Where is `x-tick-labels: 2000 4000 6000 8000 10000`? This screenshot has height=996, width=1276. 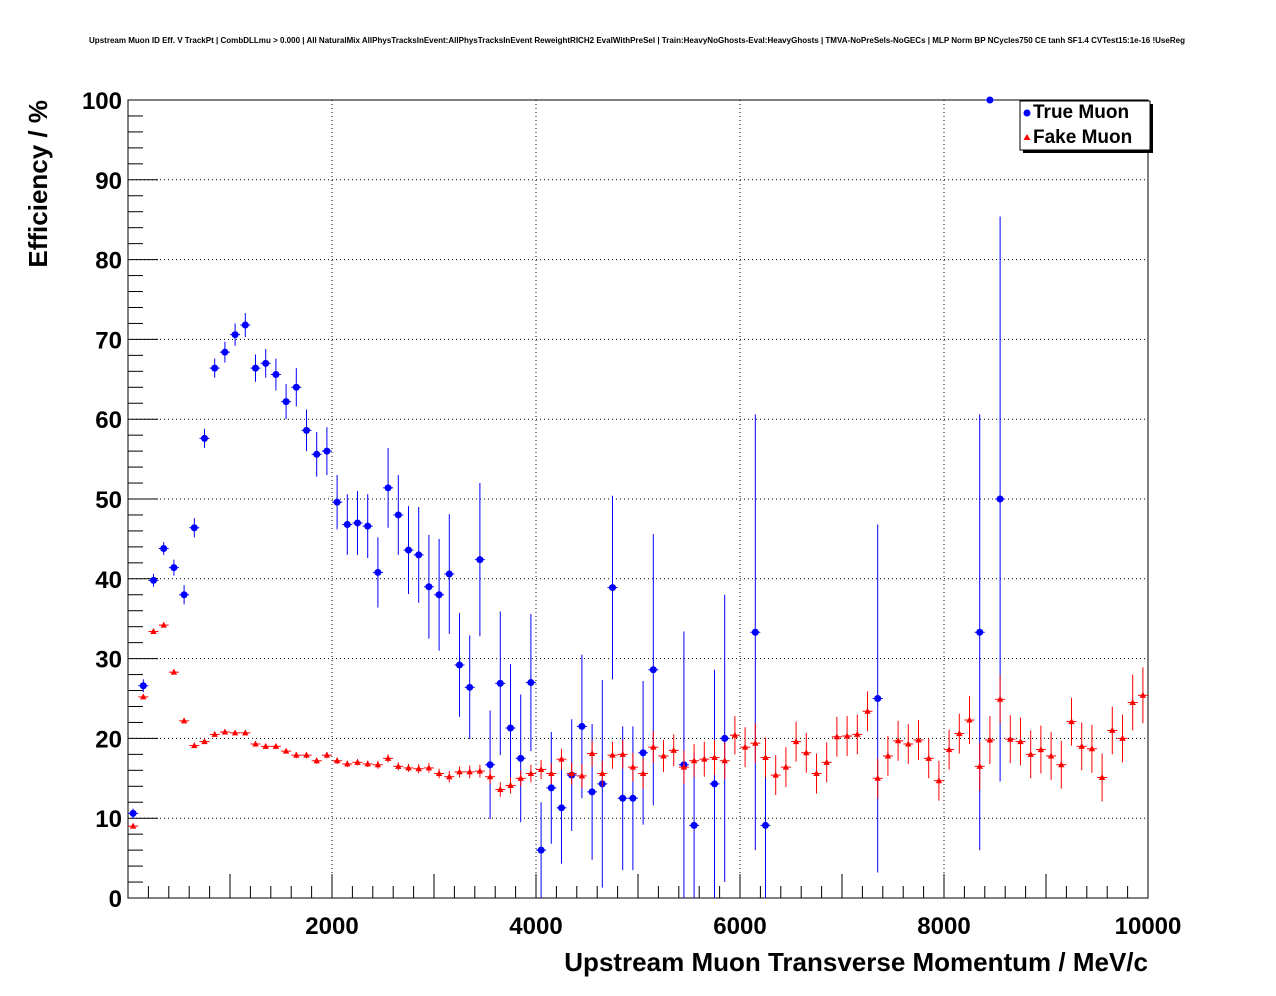
x-tick-labels: 2000 4000 6000 8000 10000 is located at coordinates (743, 926).